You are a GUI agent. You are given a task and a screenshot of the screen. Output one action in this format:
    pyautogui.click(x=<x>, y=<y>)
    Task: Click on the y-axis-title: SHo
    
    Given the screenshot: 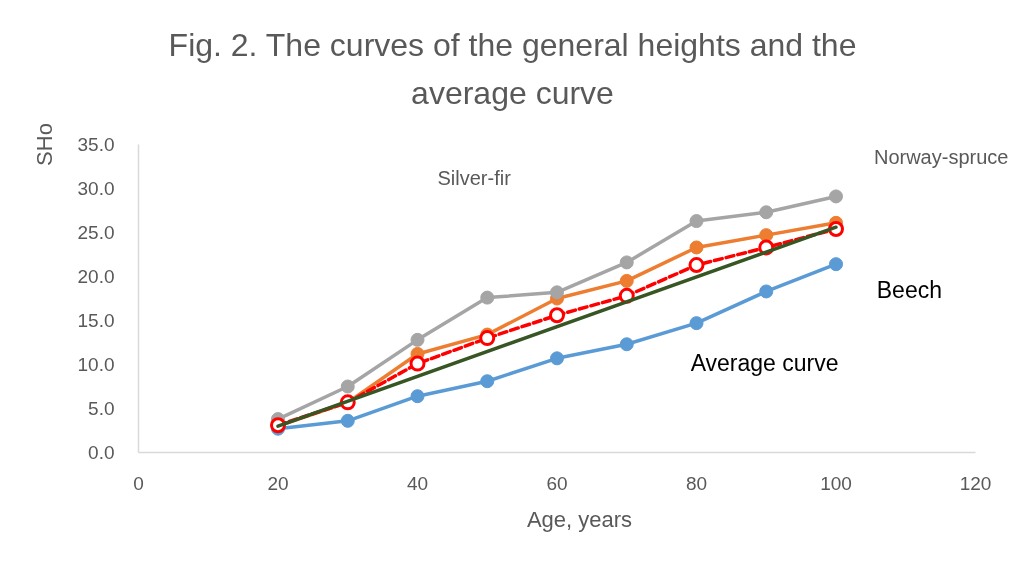 What is the action you would take?
    pyautogui.click(x=44, y=144)
    